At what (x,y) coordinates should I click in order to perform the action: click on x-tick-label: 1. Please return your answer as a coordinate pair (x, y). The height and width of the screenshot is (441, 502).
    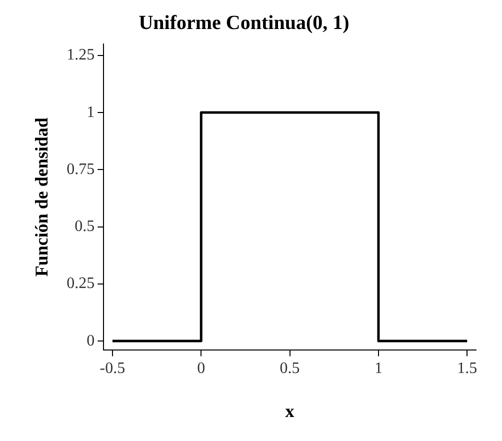
    Looking at the image, I should click on (378, 369).